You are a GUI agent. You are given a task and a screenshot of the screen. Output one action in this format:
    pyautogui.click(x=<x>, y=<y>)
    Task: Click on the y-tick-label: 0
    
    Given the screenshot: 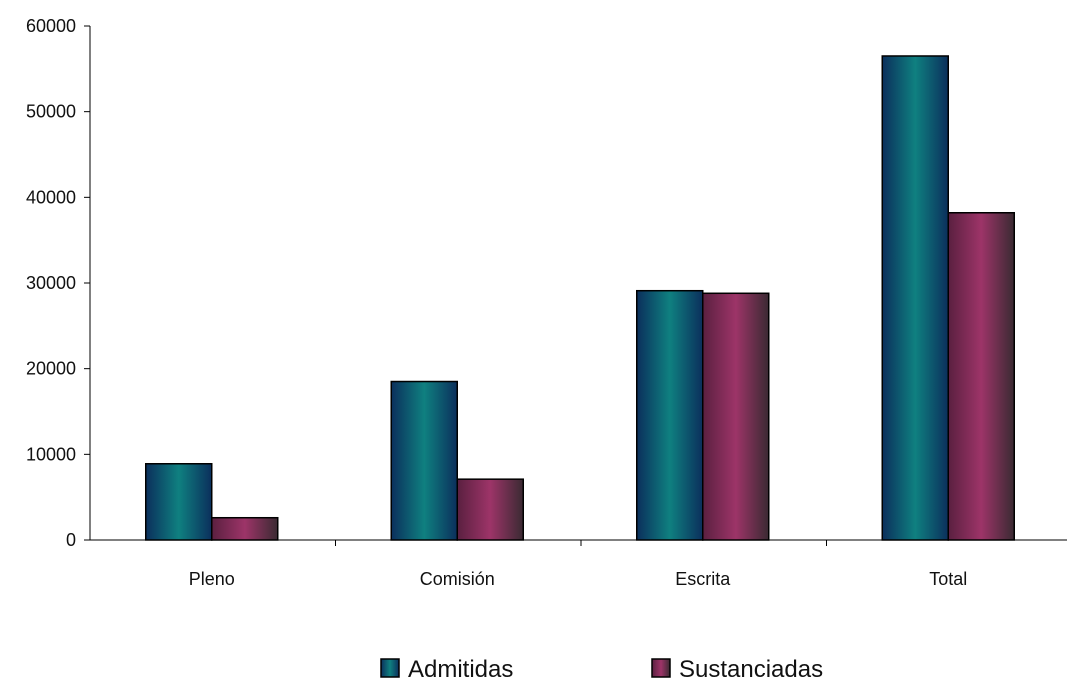 What is the action you would take?
    pyautogui.click(x=71, y=540)
    